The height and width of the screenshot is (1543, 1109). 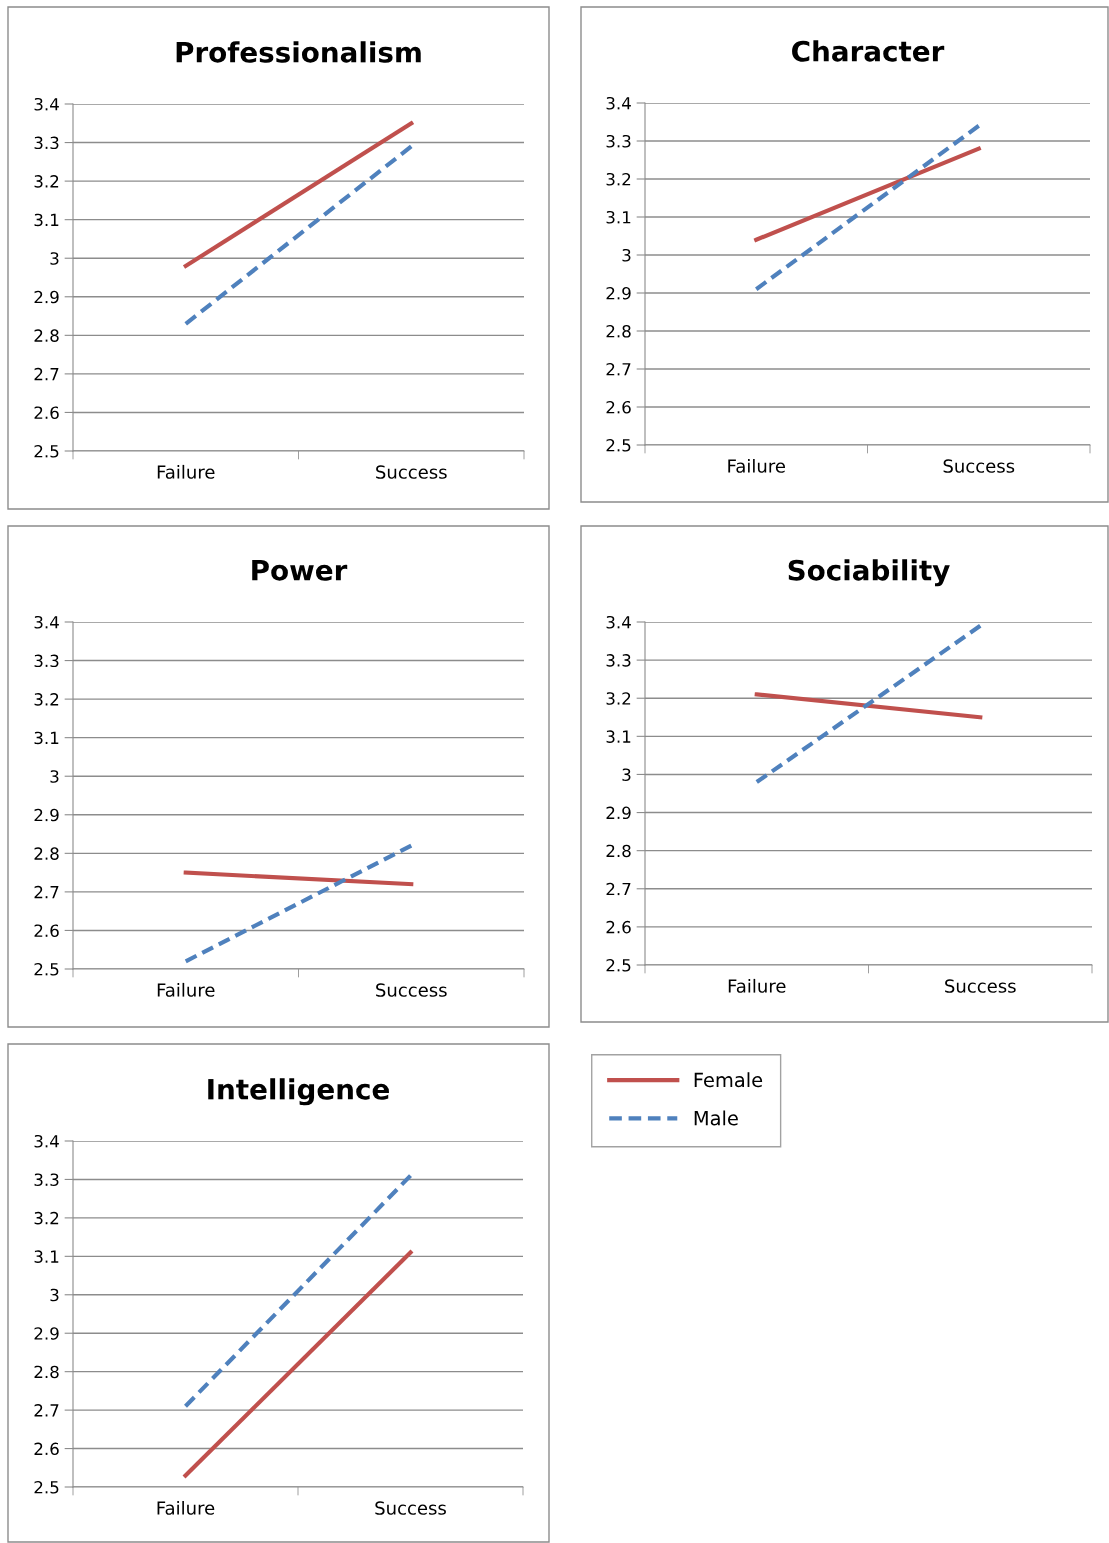 I want to click on chart-title: Character, so click(x=868, y=51).